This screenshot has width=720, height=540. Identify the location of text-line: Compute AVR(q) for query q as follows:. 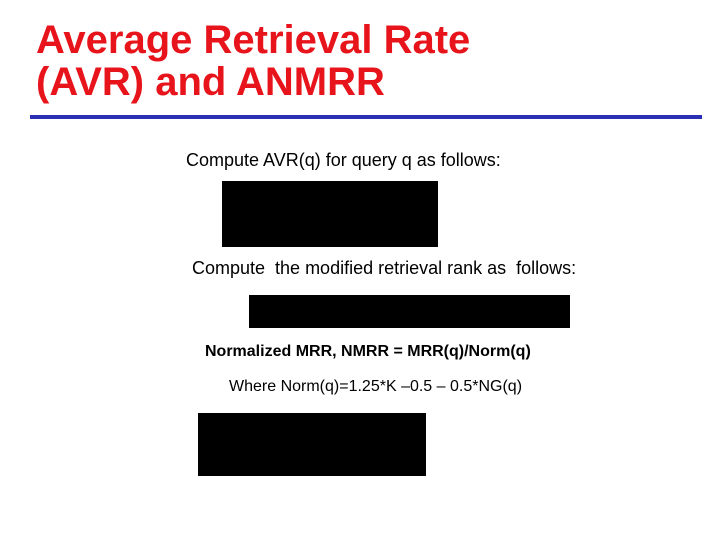
(343, 160).